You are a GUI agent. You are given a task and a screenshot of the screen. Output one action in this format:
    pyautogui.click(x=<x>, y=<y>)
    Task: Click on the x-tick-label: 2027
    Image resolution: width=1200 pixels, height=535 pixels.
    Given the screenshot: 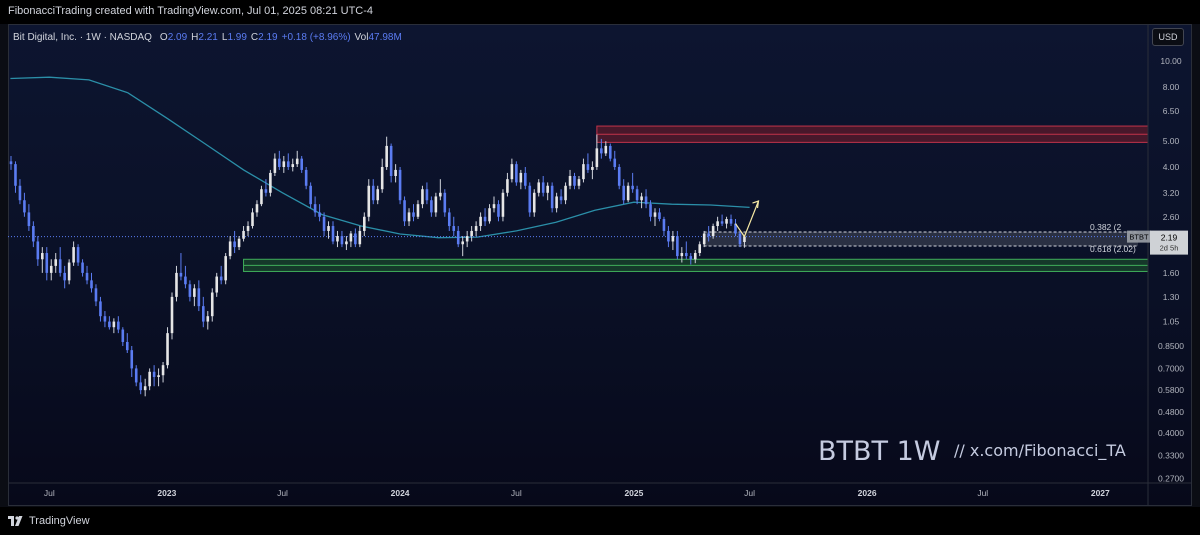 What is the action you would take?
    pyautogui.click(x=1100, y=493)
    